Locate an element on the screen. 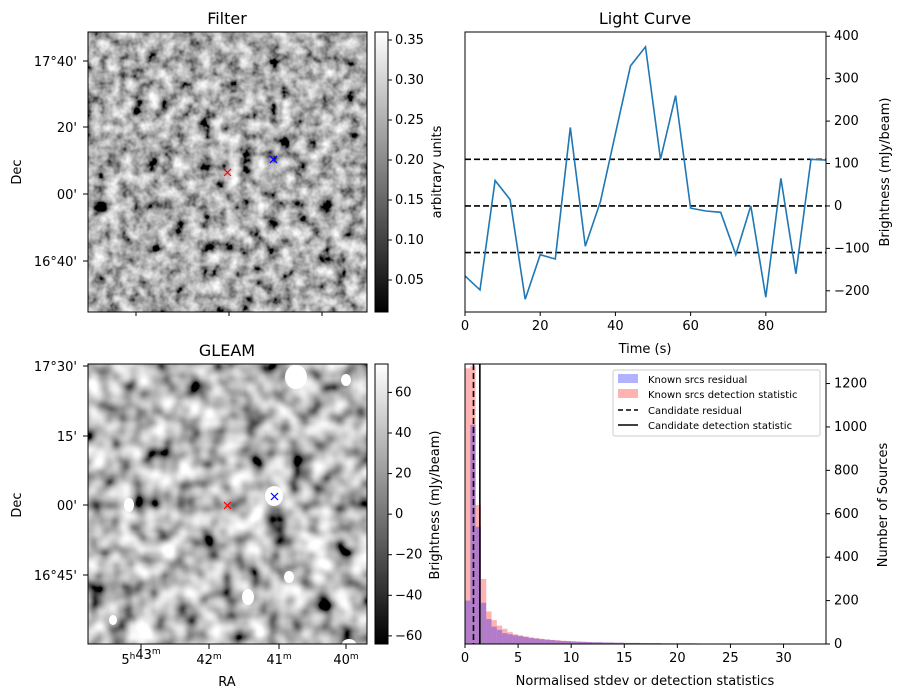 The image size is (902, 699). histogram-ytick-label: 600 is located at coordinates (846, 514).